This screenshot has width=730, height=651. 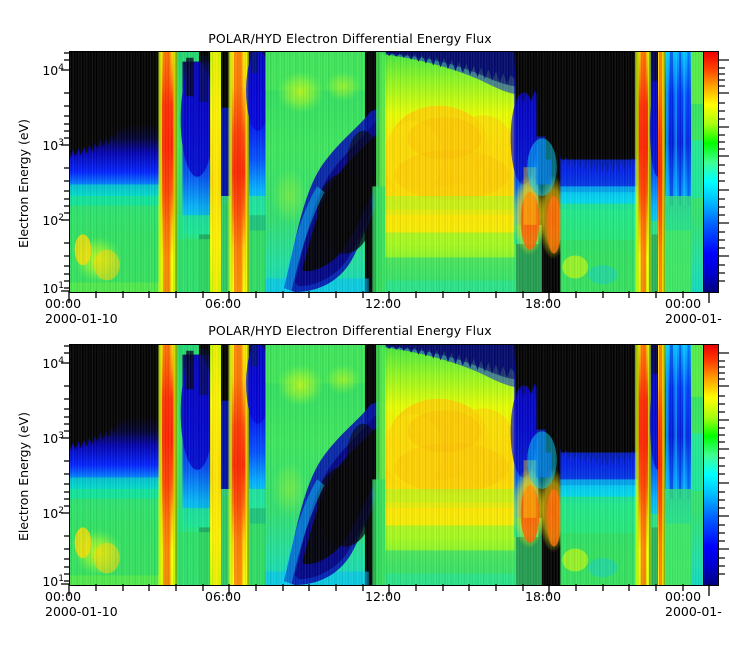 What do you see at coordinates (223, 303) in the screenshot?
I see `panel-1-xtick-1: 06:00` at bounding box center [223, 303].